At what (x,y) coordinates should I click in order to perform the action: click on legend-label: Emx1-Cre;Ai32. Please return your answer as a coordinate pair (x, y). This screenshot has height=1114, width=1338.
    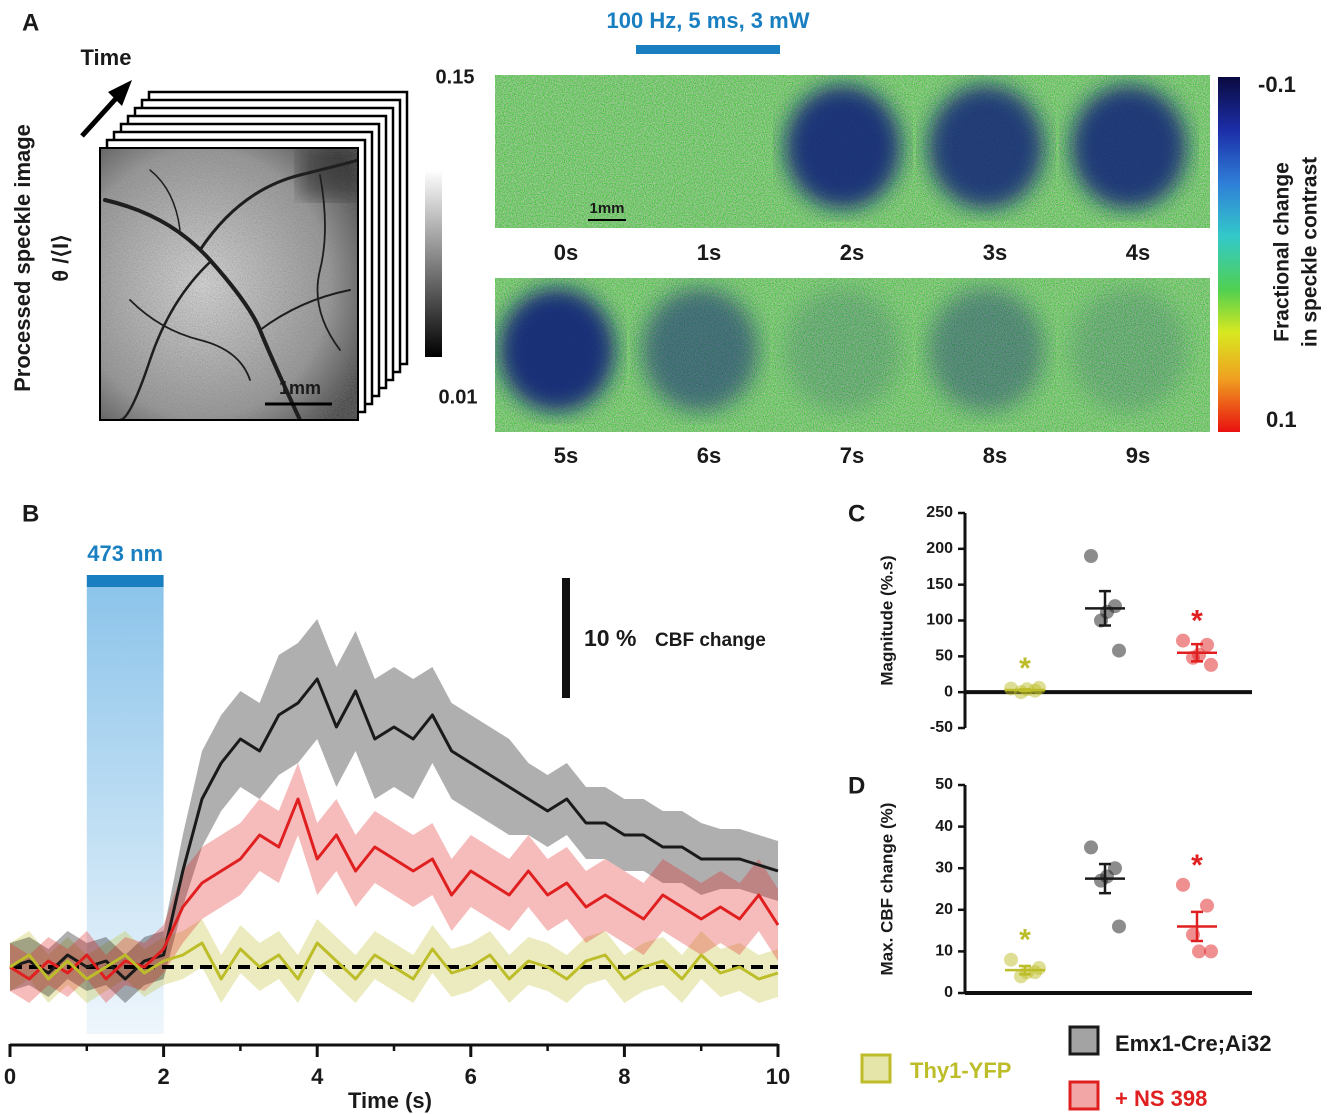
    Looking at the image, I should click on (1193, 1043).